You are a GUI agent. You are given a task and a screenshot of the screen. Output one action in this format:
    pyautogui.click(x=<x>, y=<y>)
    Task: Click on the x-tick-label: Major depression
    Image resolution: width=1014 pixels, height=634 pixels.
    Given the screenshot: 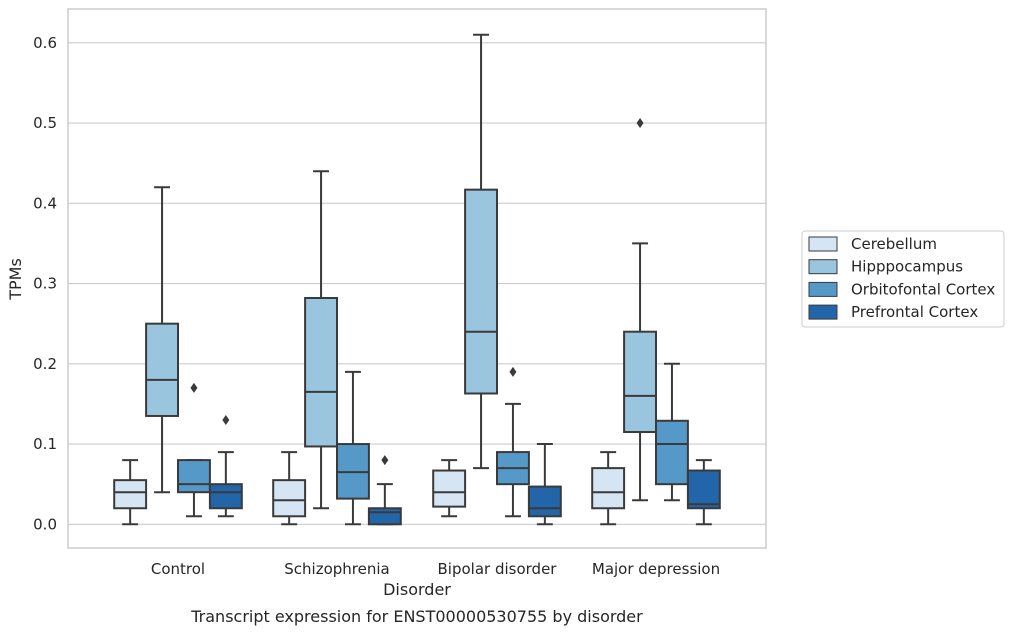 What is the action you would take?
    pyautogui.click(x=656, y=569)
    